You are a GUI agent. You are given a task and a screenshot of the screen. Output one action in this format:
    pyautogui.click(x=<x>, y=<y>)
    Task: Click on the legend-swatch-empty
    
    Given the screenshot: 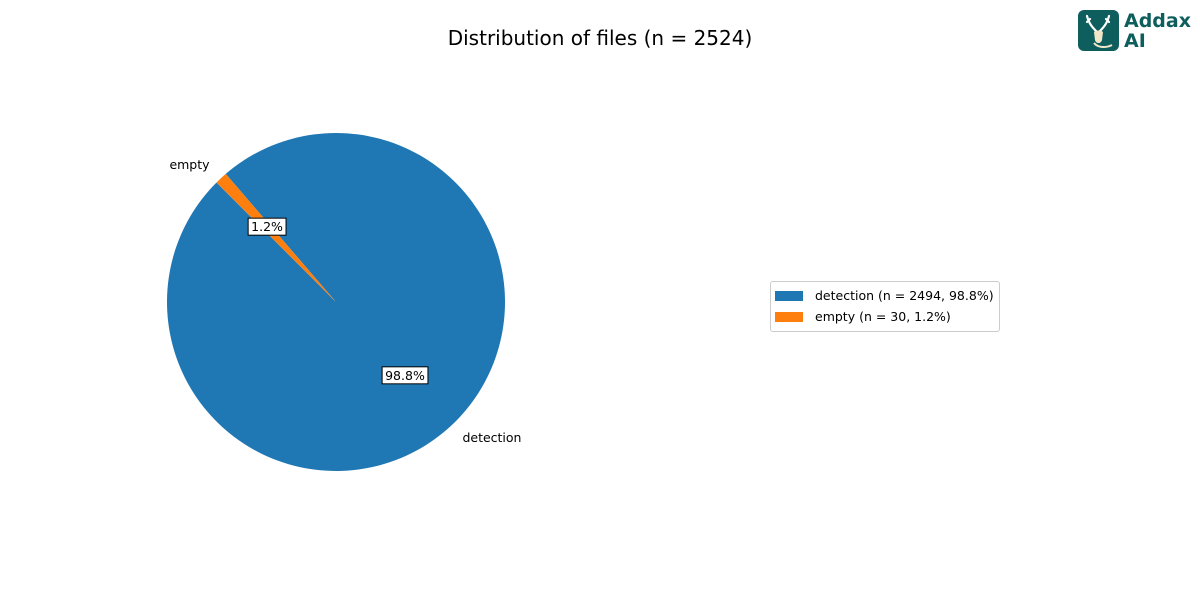 What is the action you would take?
    pyautogui.click(x=789, y=316)
    